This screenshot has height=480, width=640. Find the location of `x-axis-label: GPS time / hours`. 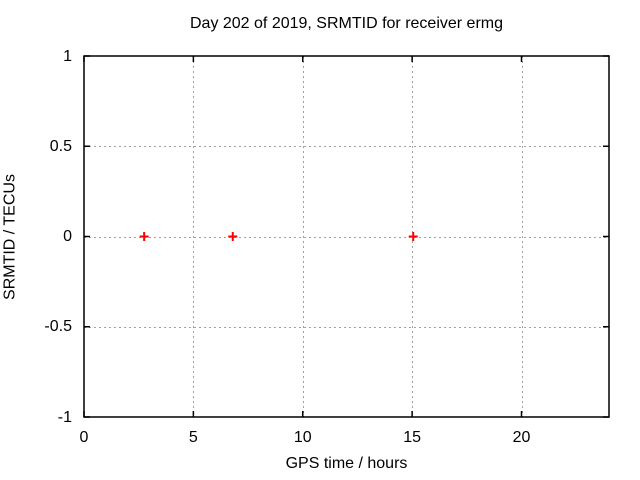

x-axis-label: GPS time / hours is located at coordinates (346, 463).